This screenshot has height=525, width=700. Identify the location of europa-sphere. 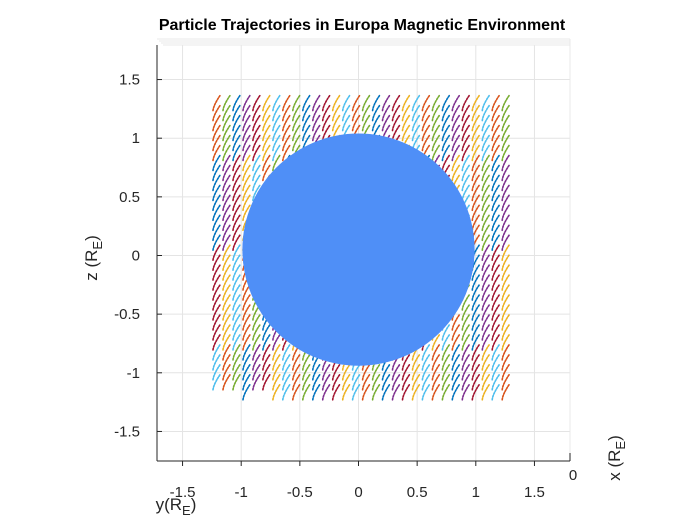
(358, 249).